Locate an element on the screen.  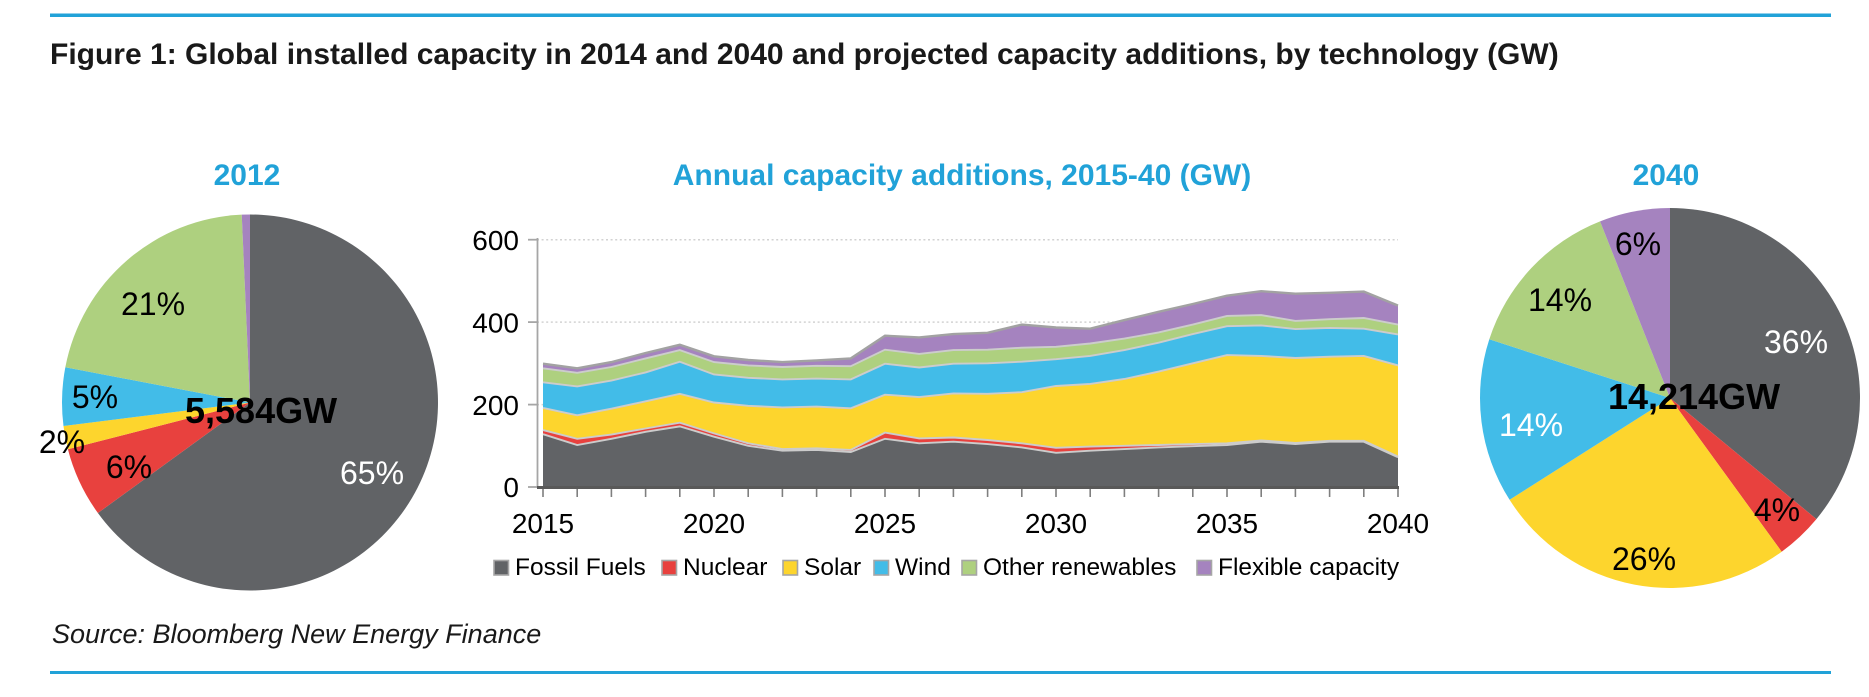
svg-text: 2015 is located at coordinates (543, 523).